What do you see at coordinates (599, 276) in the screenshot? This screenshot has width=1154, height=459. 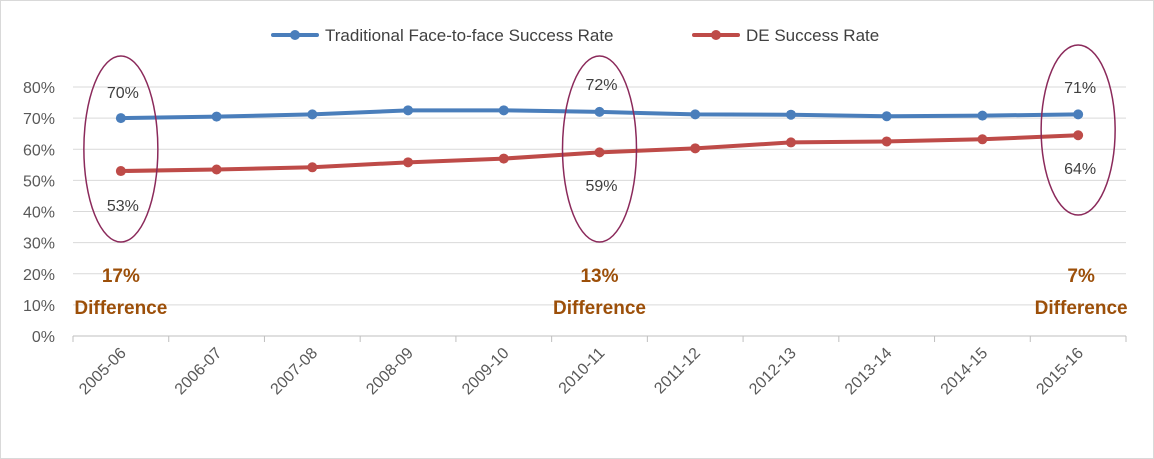 I see `difference-value: 13%` at bounding box center [599, 276].